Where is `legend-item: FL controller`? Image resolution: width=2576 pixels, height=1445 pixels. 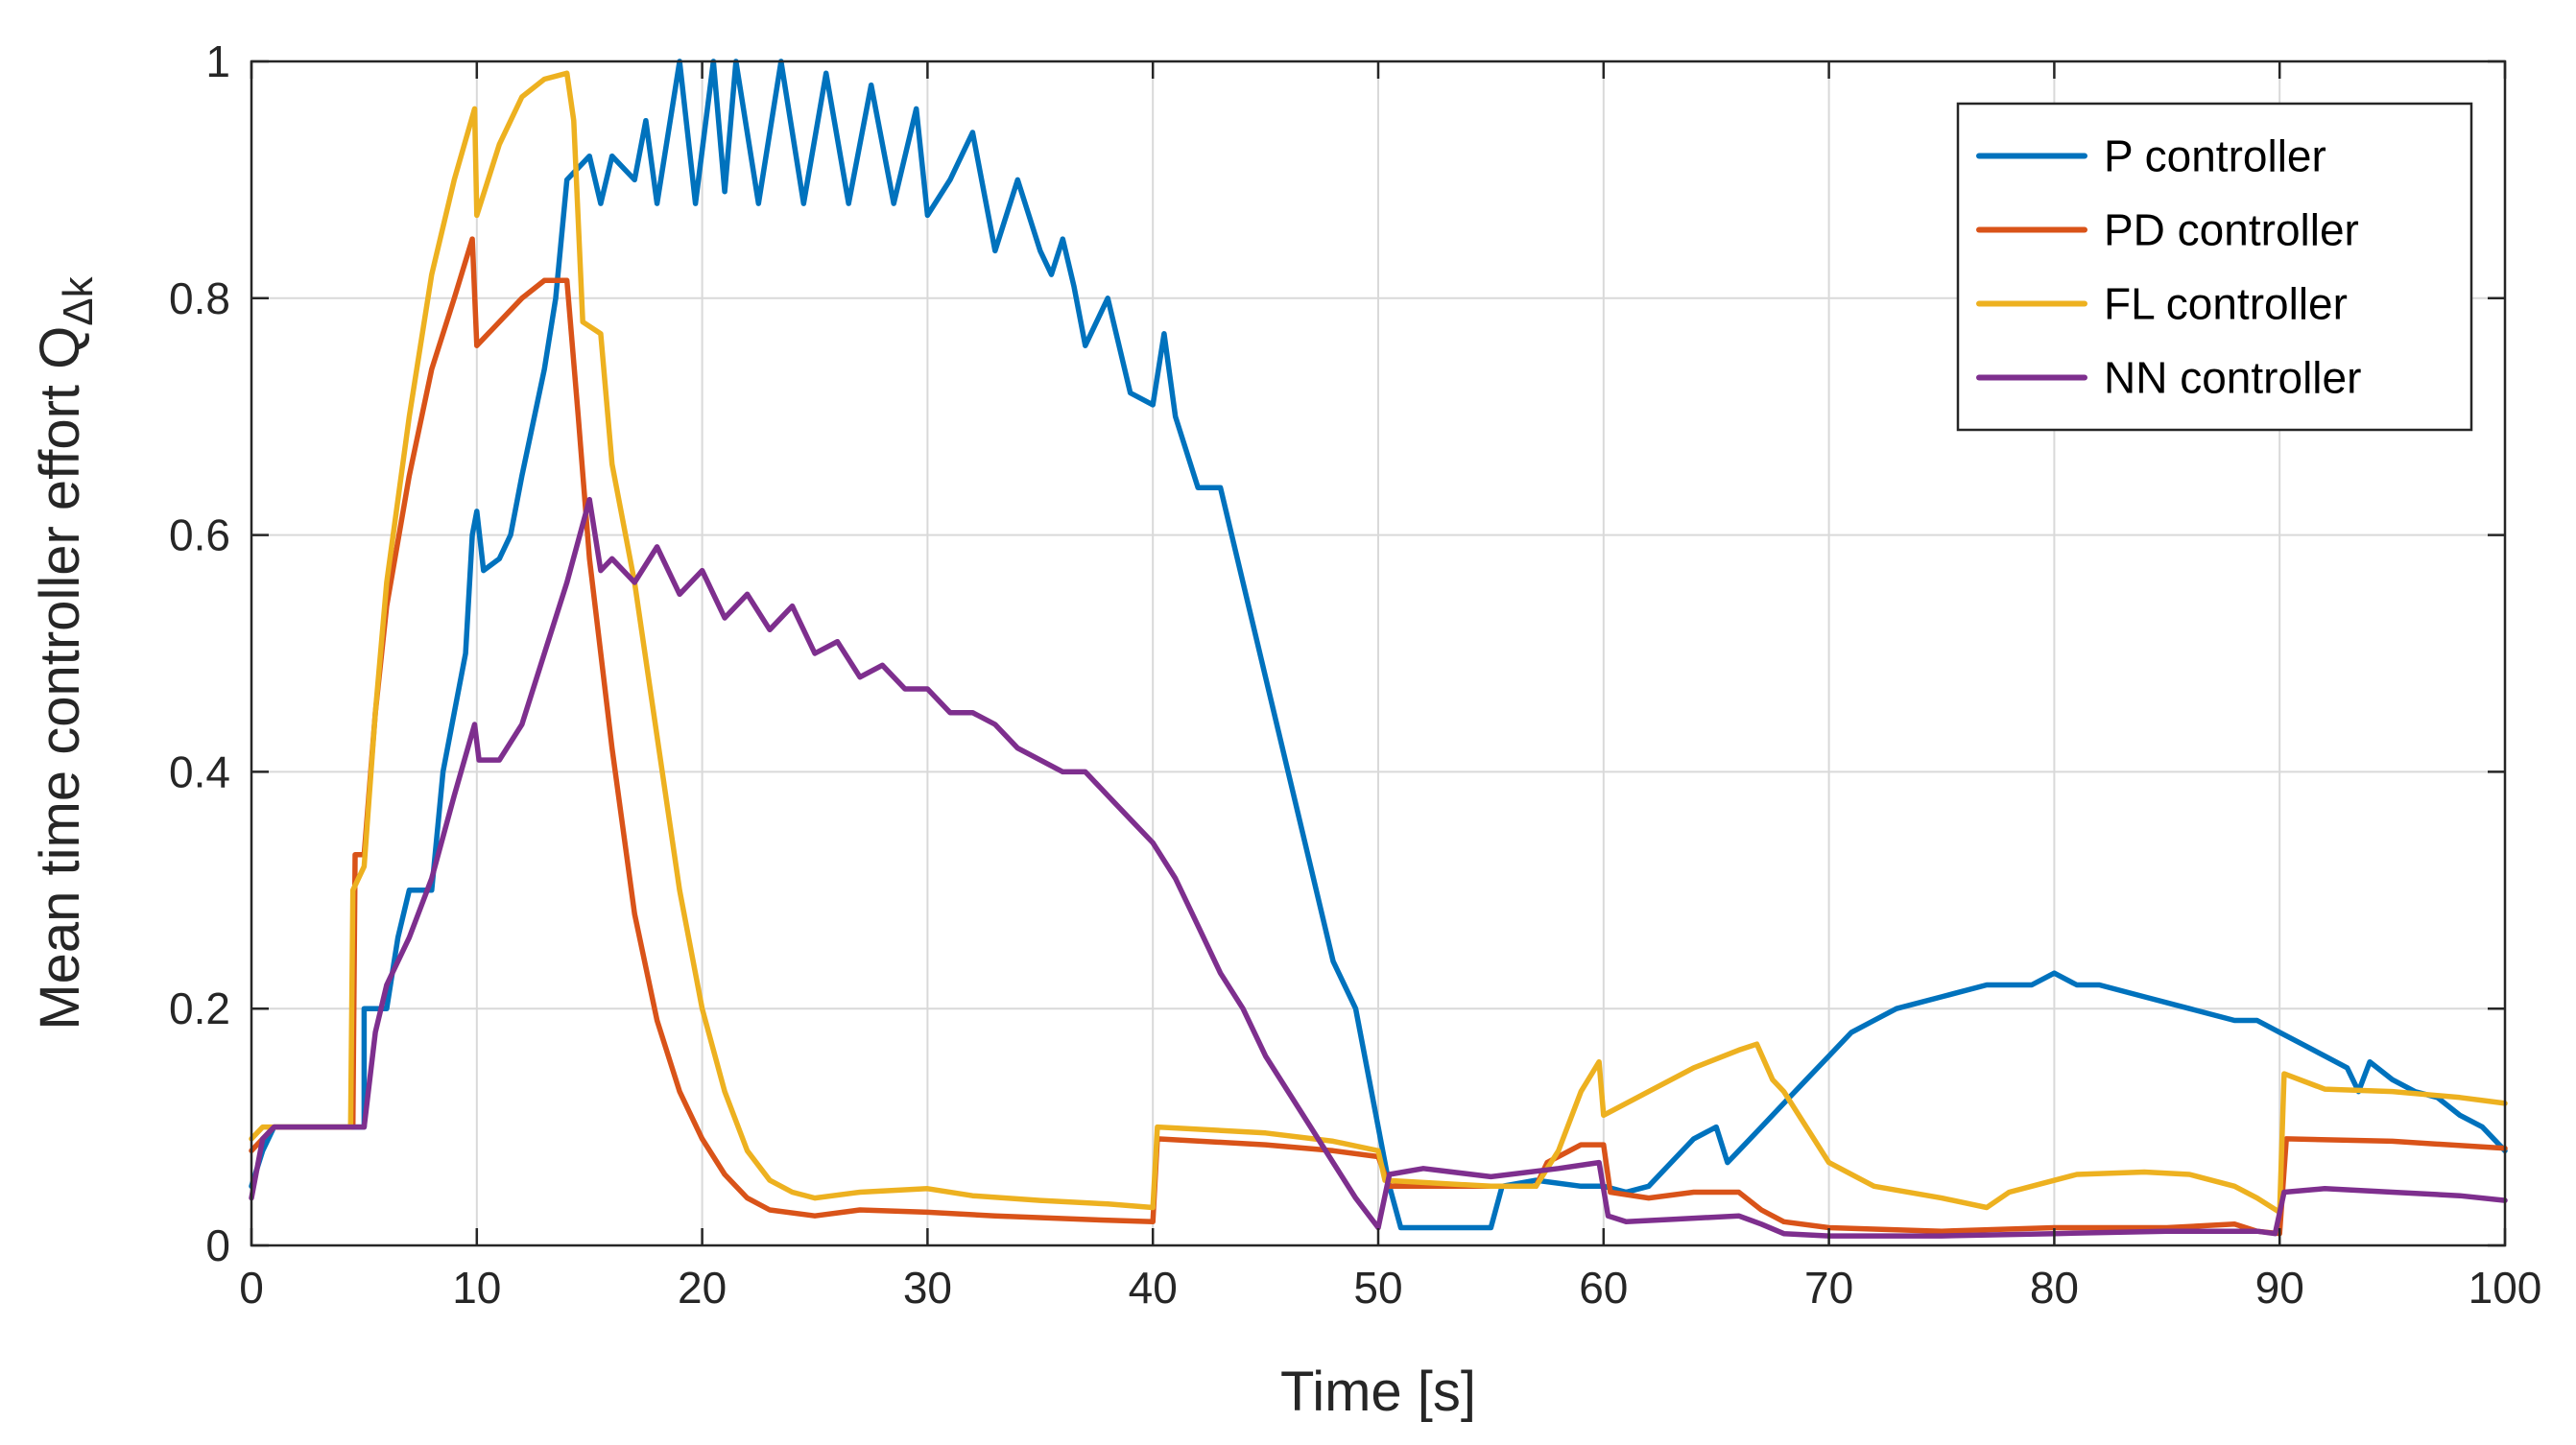
legend-item: FL controller is located at coordinates (2162, 304).